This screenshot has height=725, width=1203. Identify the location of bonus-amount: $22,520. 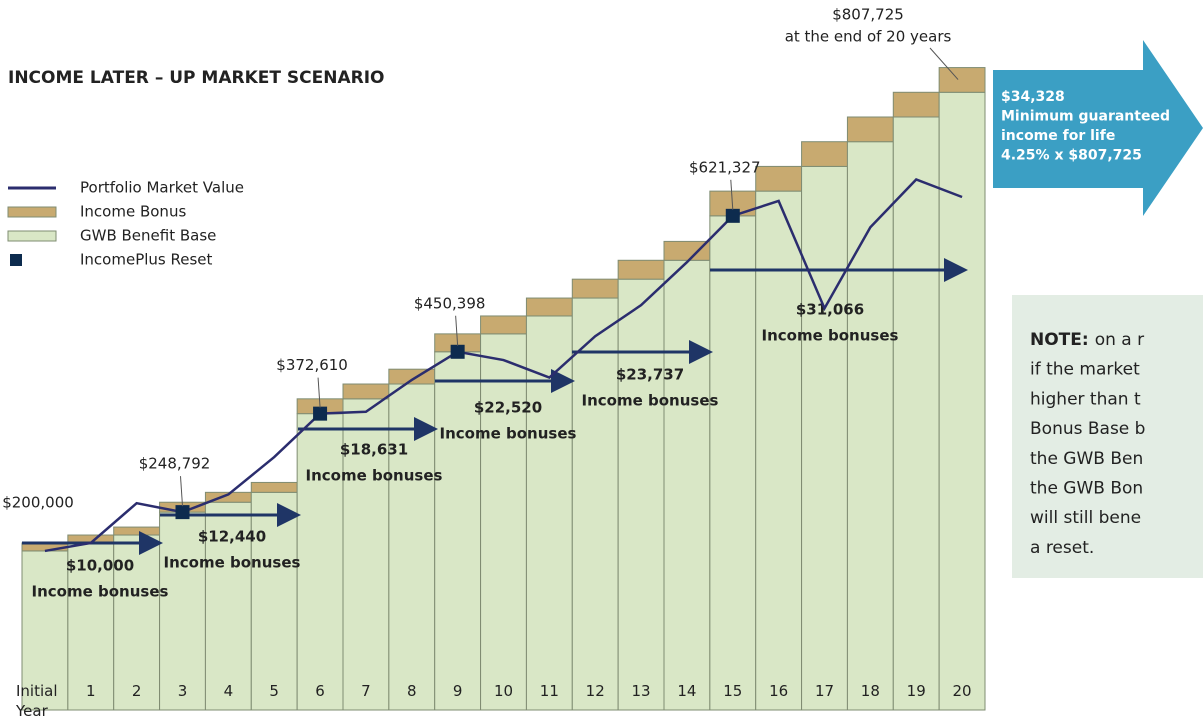
(508, 408).